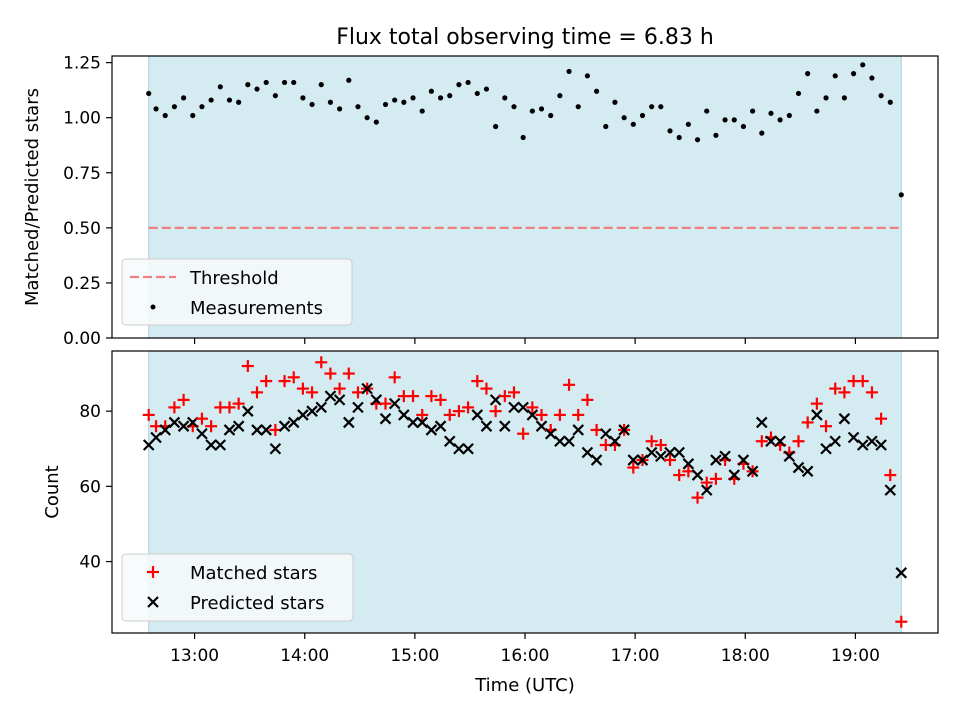 The image size is (960, 720). Describe the element at coordinates (257, 603) in the screenshot. I see `predicted-legend-label: Predicted stars` at that location.